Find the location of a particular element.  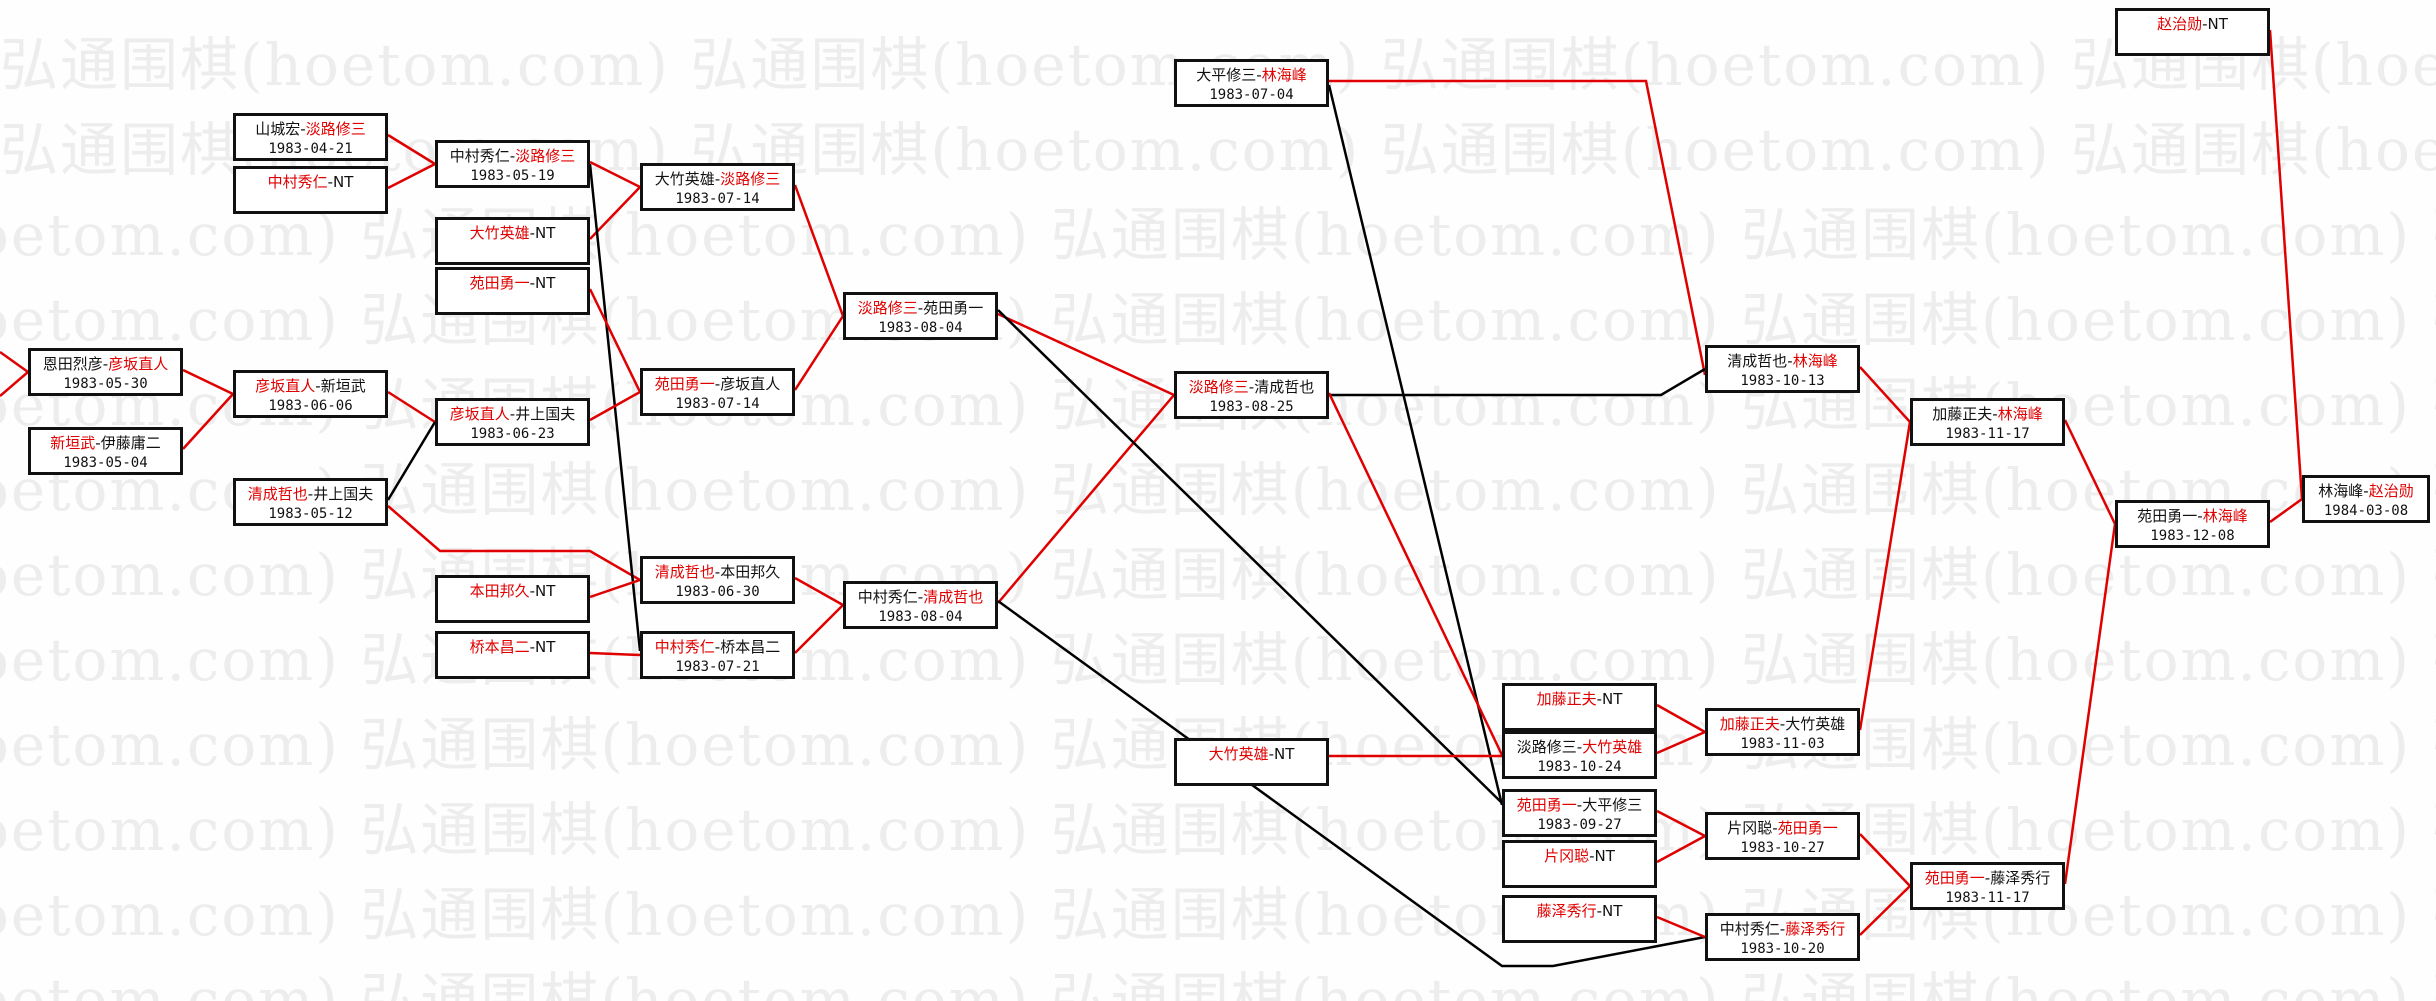

match-date: 1983-11-17 is located at coordinates (1987, 898).